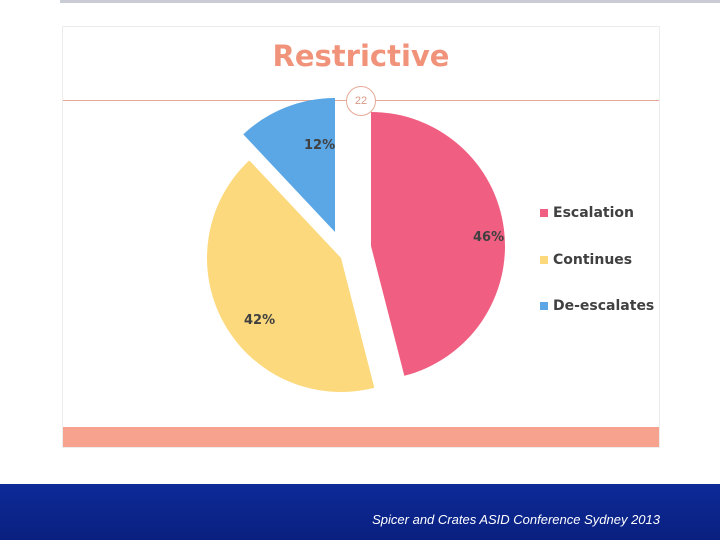 The image size is (720, 540). What do you see at coordinates (361, 56) in the screenshot?
I see `slide-title: Restrictive` at bounding box center [361, 56].